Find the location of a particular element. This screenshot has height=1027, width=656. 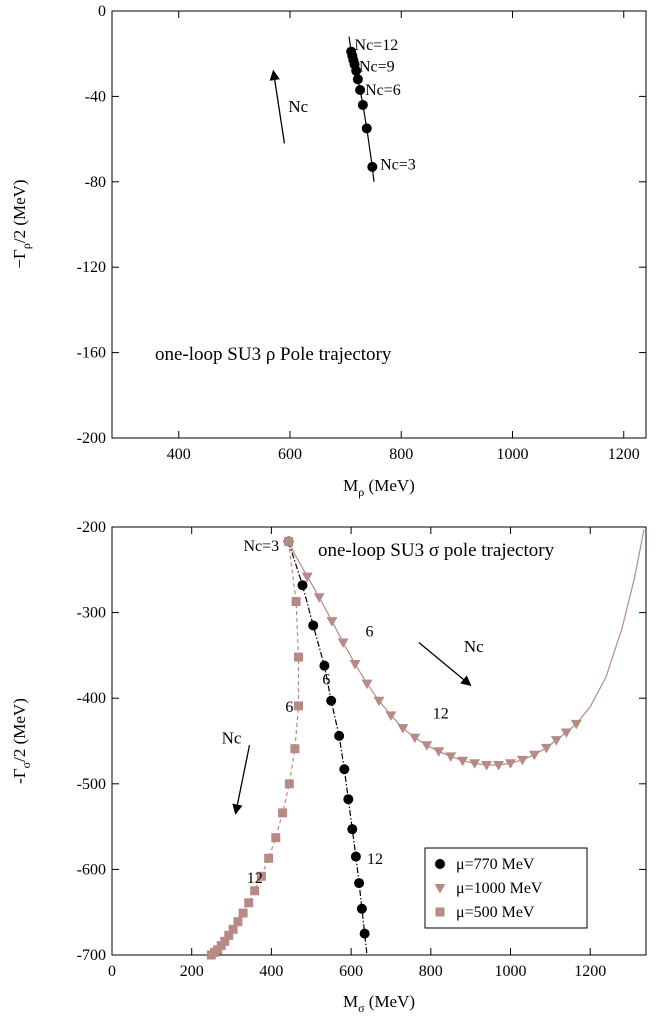

chart-annotation: one-loop SU3 ρ Pole trajectory is located at coordinates (273, 354).